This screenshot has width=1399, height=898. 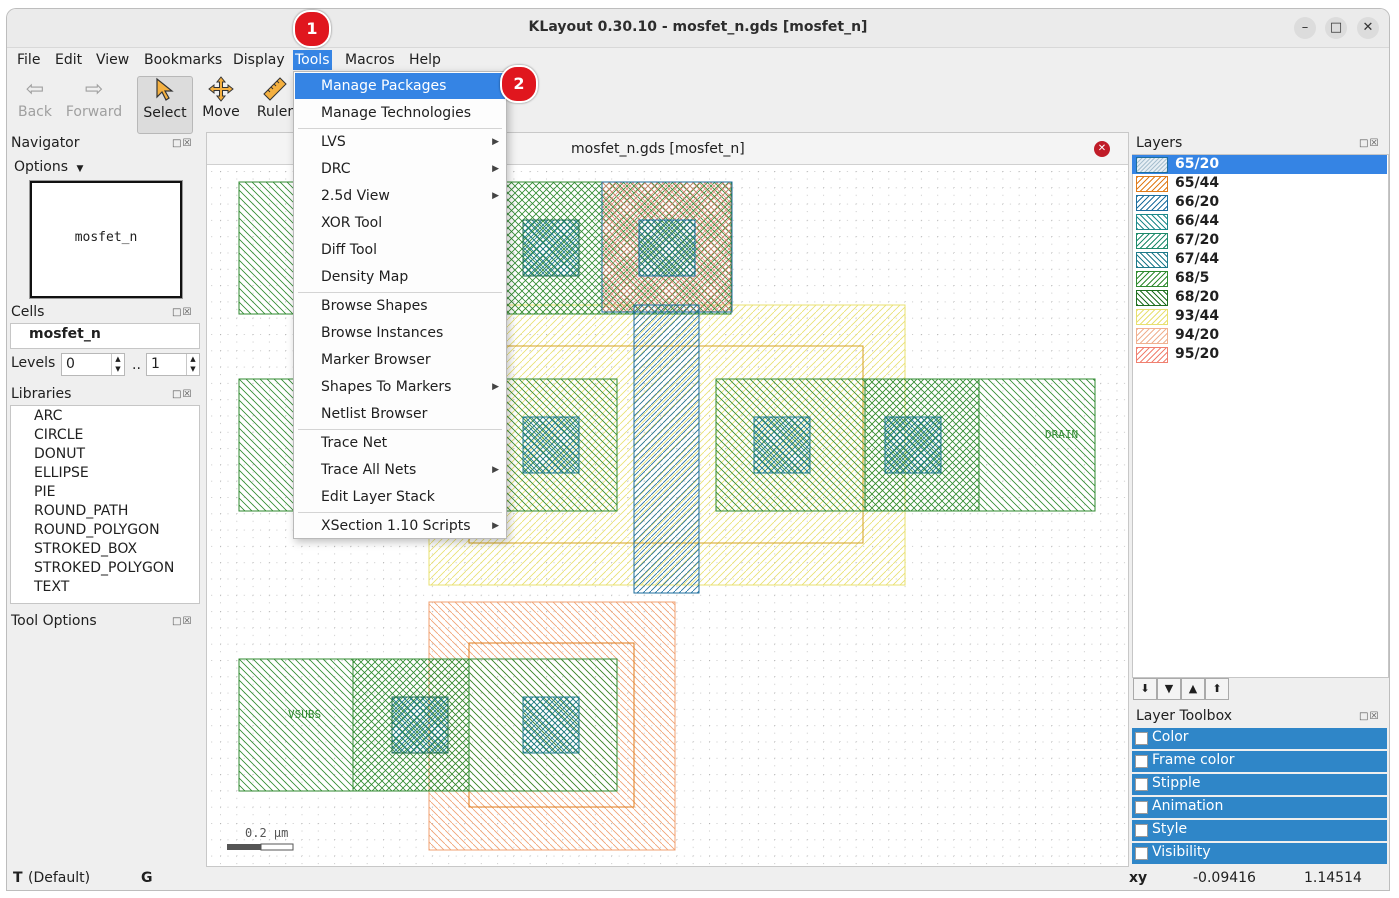 I want to click on library-item: TEXT, so click(x=52, y=587).